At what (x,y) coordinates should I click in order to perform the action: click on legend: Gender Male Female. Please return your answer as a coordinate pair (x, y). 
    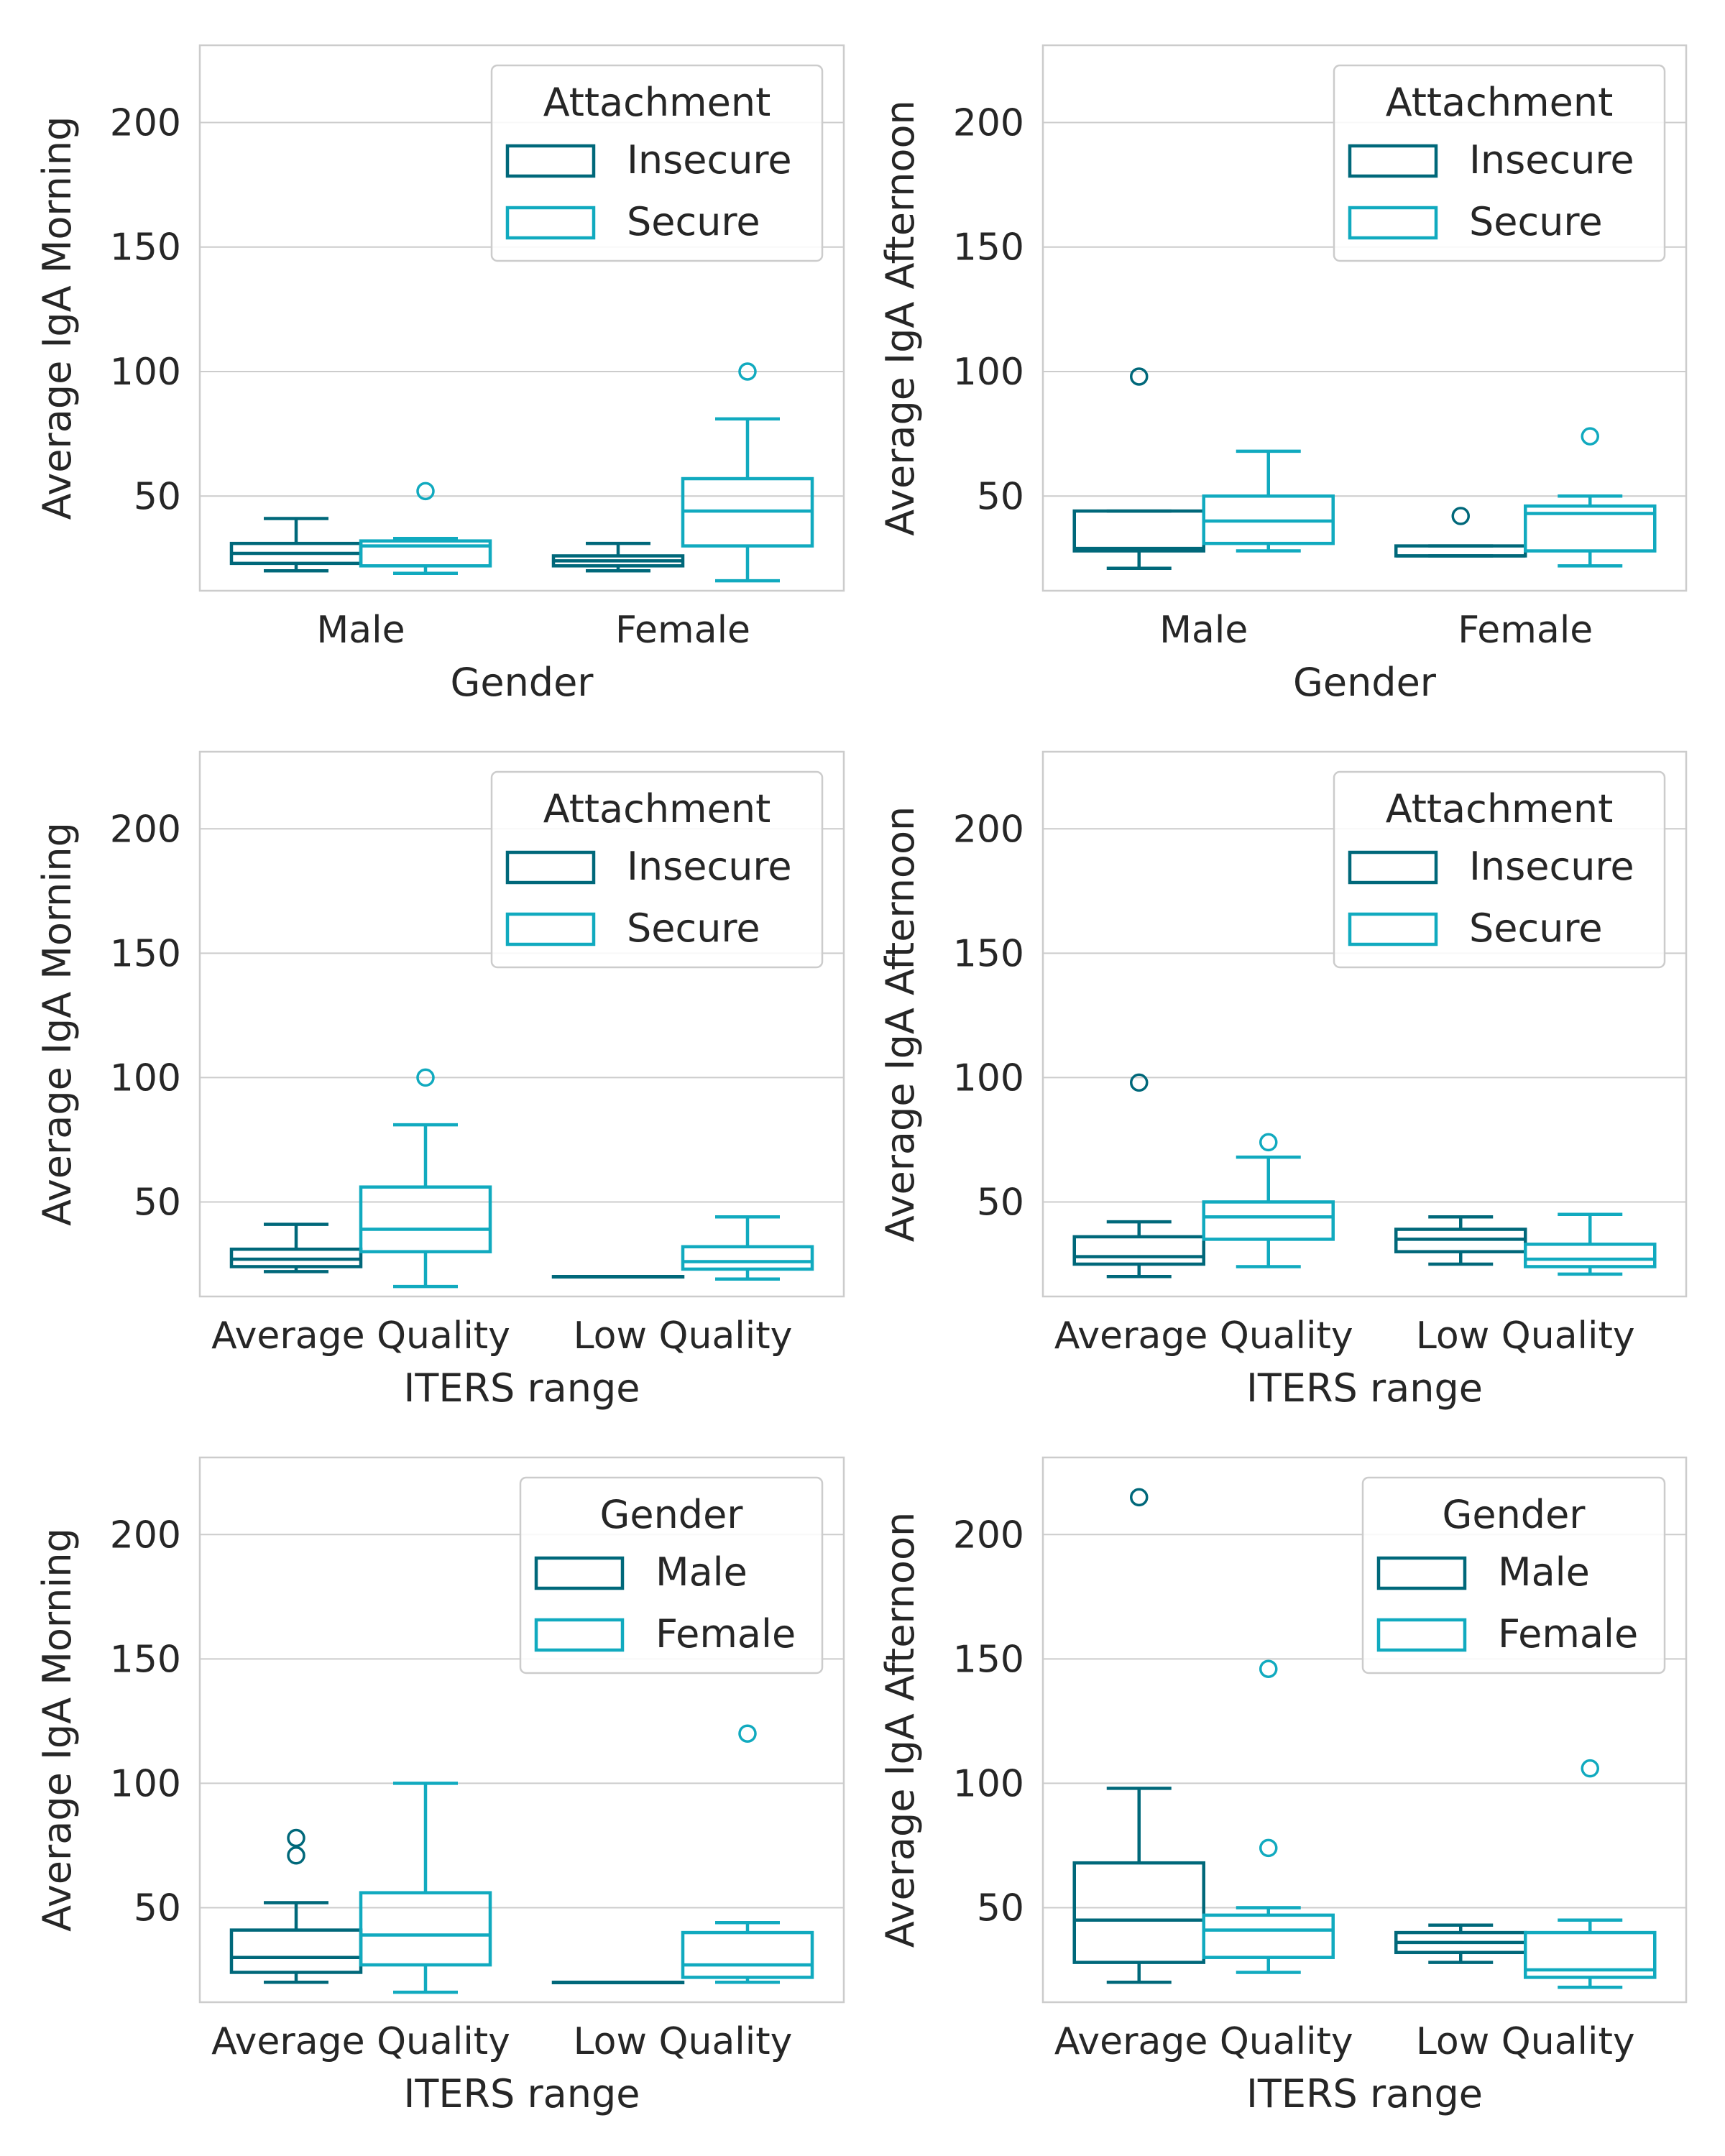
    Looking at the image, I should click on (1513, 1575).